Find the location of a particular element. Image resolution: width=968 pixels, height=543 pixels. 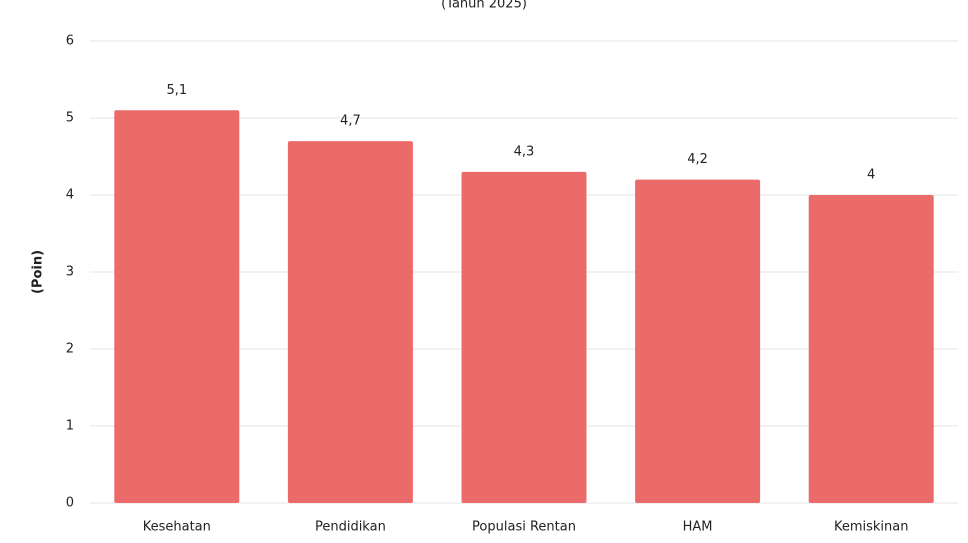

y-tick-label: 2 is located at coordinates (70, 349).